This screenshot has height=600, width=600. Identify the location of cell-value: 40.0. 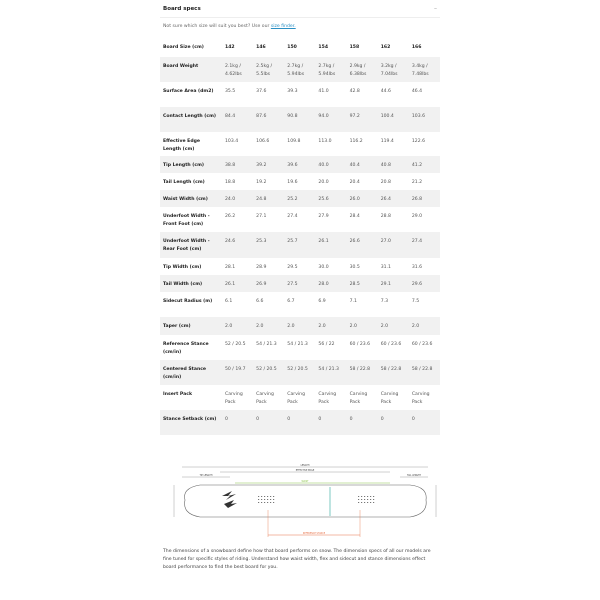
(331, 164).